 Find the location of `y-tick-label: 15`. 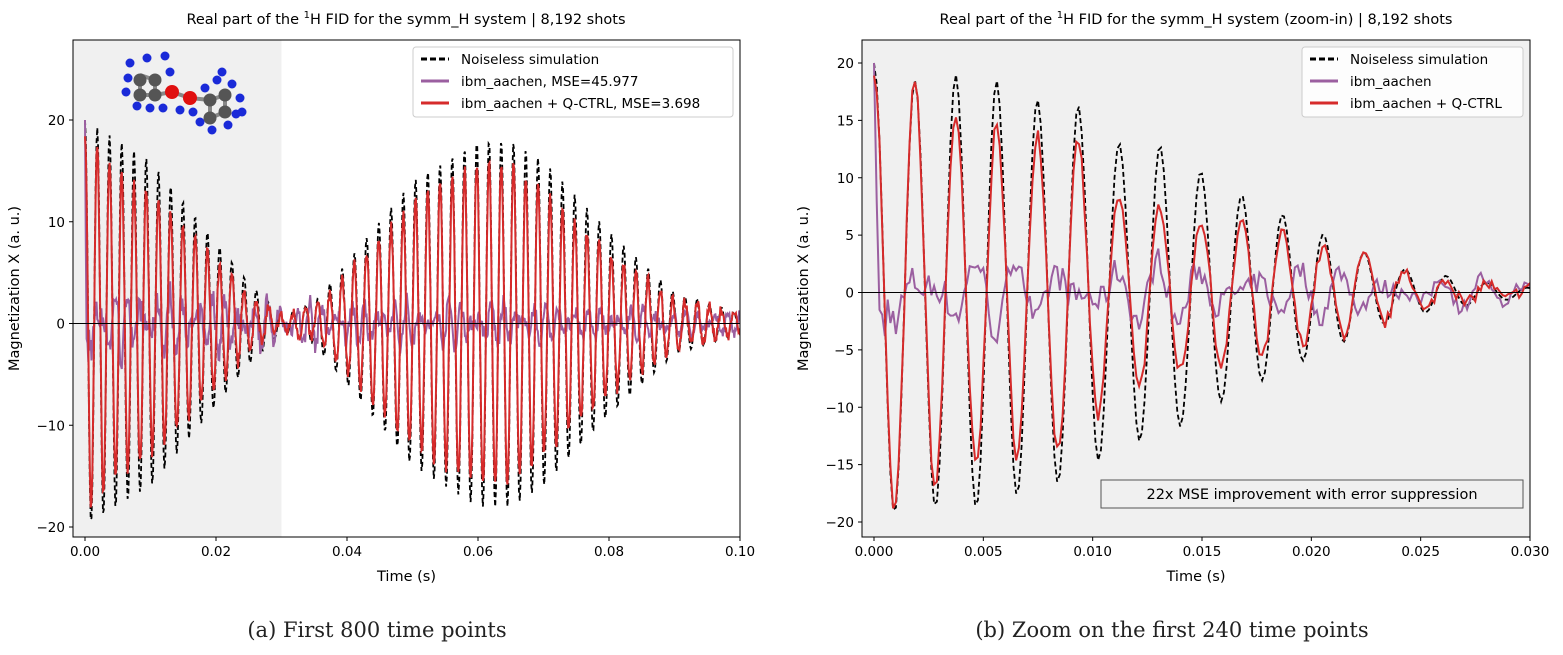

y-tick-label: 15 is located at coordinates (845, 121).